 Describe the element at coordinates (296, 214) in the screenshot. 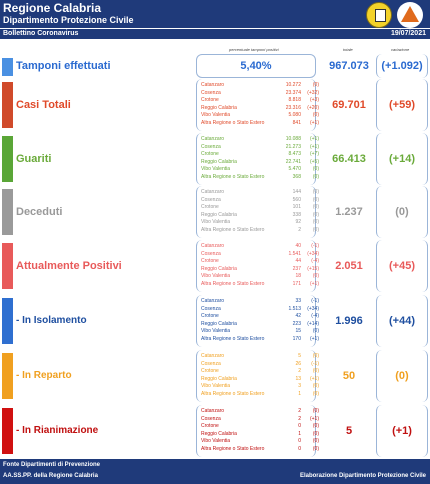

I see `detail-value: 338` at that location.